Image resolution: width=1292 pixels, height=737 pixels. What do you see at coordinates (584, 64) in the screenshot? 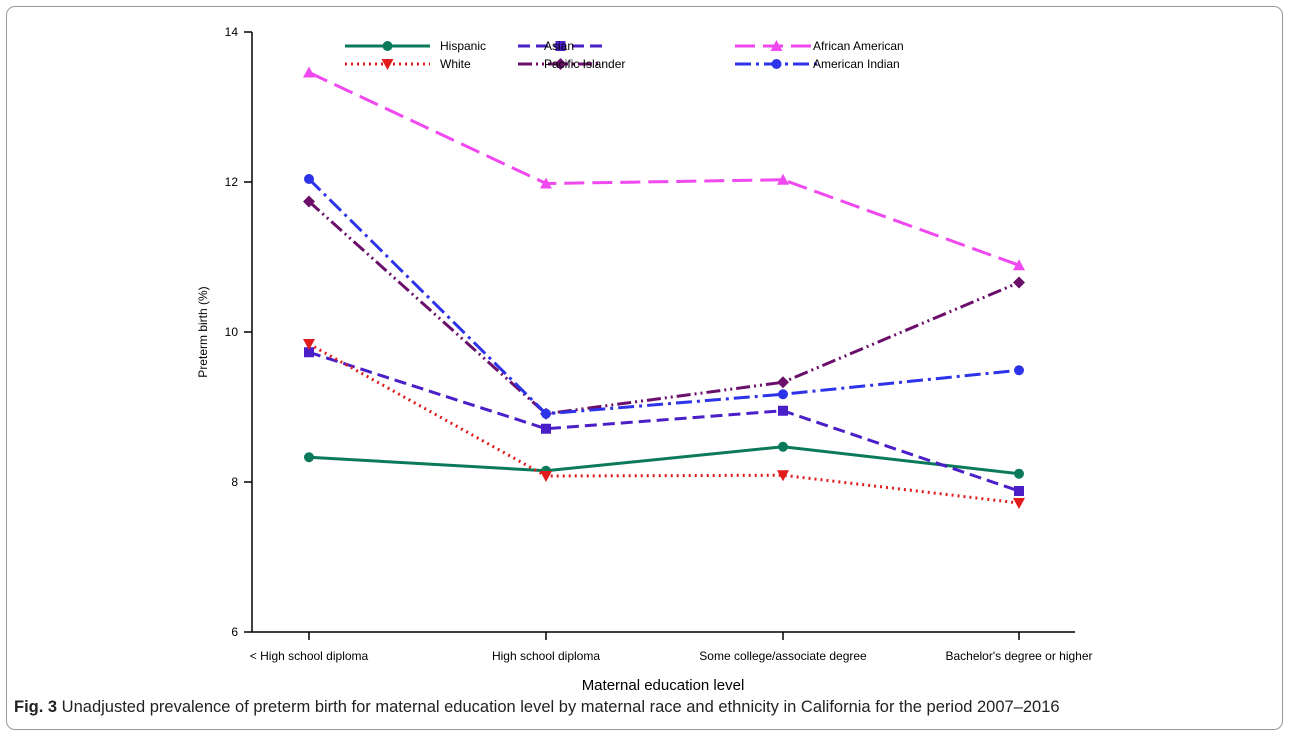
I see `legend-label: Pacific Islander` at bounding box center [584, 64].